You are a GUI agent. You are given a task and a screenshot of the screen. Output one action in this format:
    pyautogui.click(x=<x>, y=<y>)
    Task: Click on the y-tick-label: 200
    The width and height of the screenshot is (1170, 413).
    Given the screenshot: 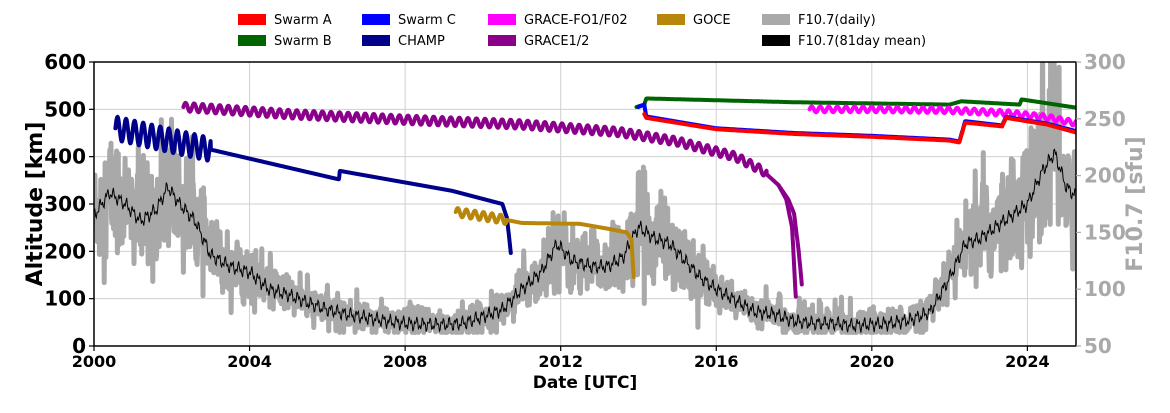 What is the action you would take?
    pyautogui.click(x=65, y=251)
    